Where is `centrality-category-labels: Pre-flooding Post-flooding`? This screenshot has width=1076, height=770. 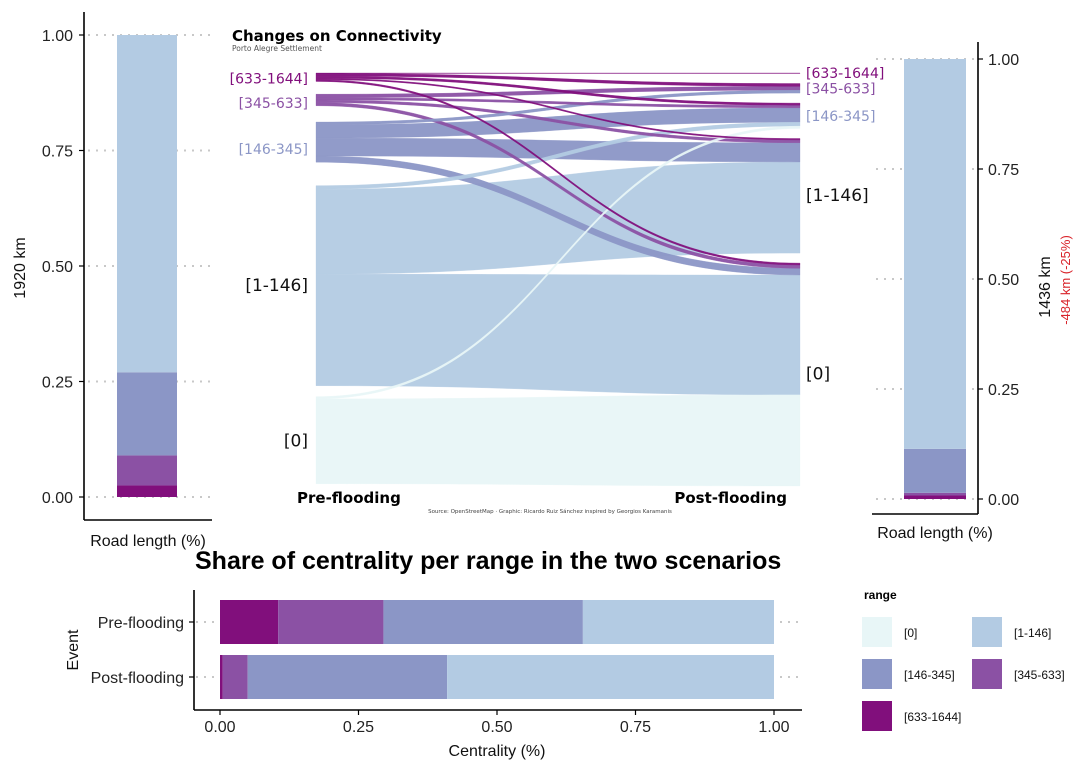 centrality-category-labels: Pre-flooding Post-flooding is located at coordinates (142, 651).